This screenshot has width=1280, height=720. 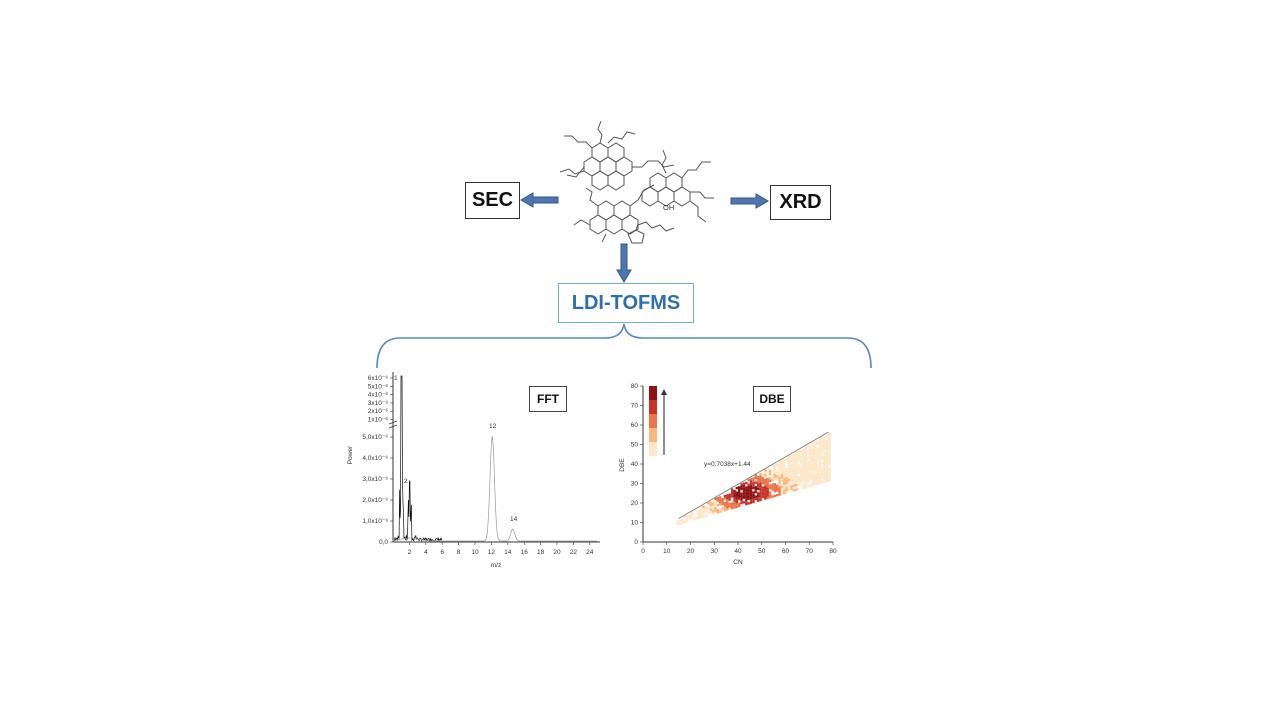 I want to click on fft-xtick: 8, so click(x=459, y=552).